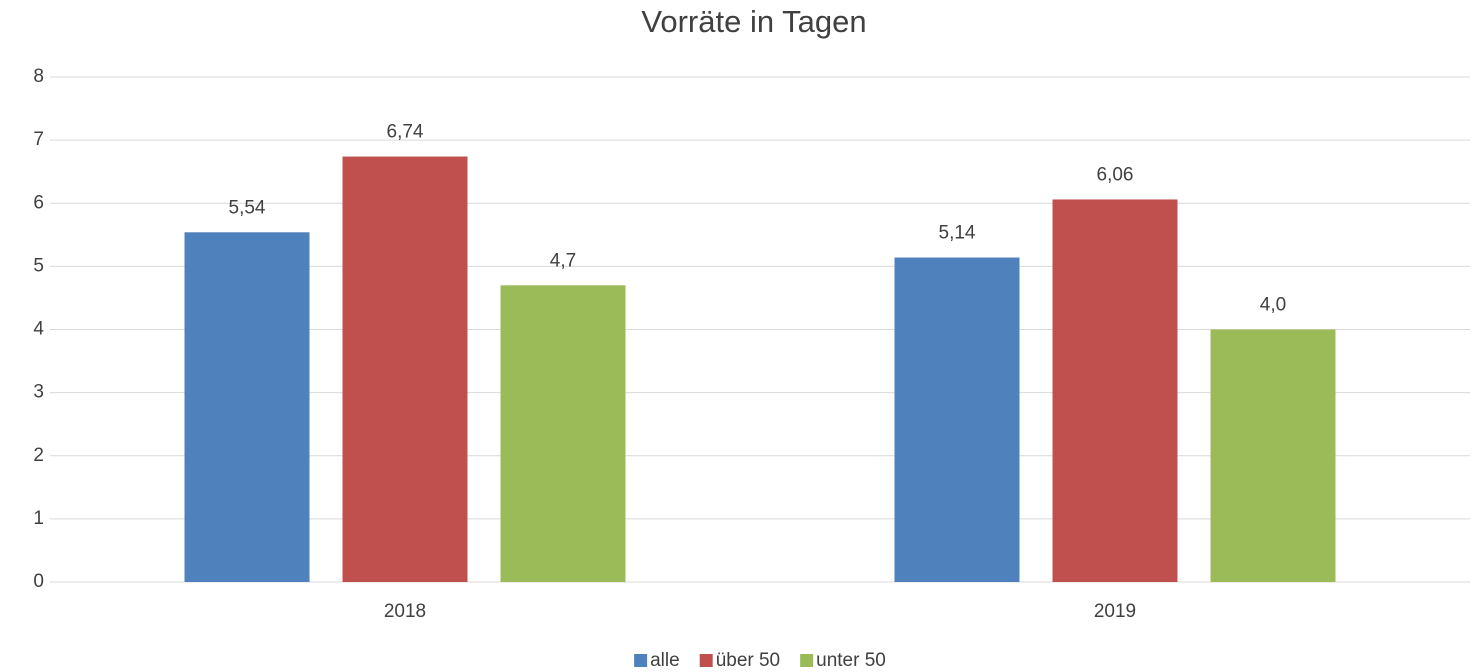 This screenshot has height=672, width=1474. I want to click on y-tick-label: 8, so click(38, 76).